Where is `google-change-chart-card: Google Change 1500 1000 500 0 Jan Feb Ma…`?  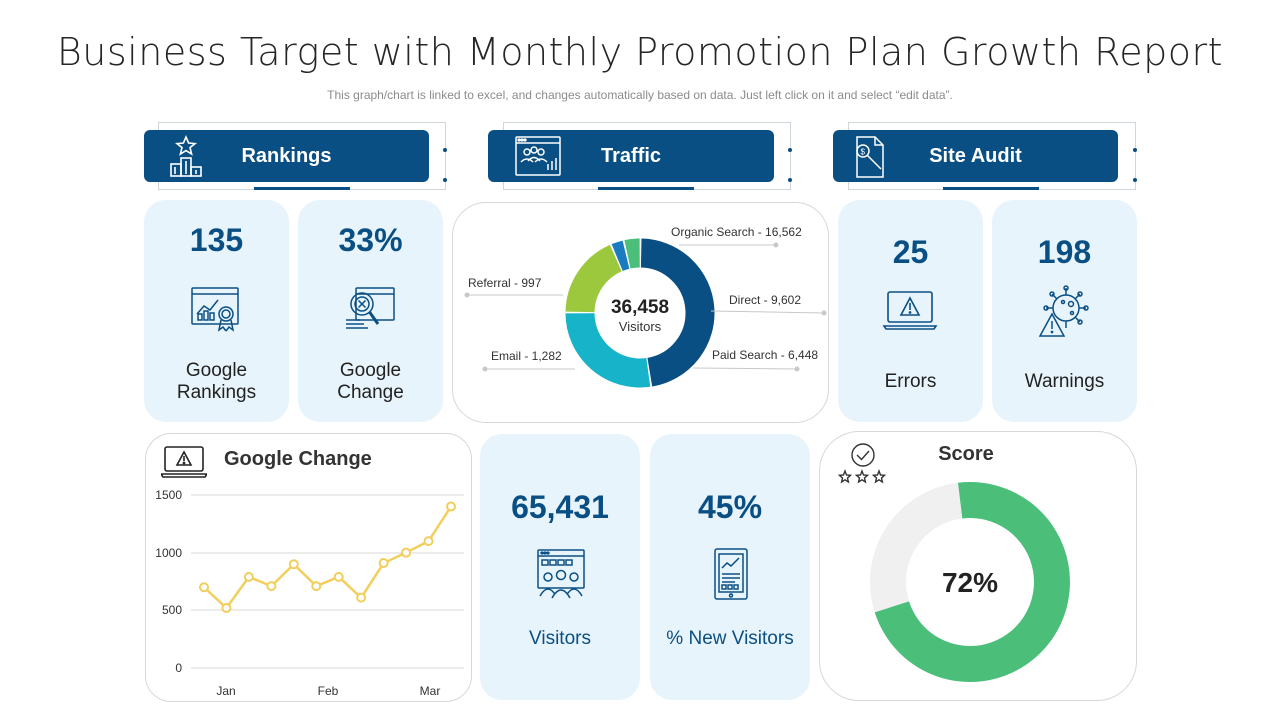
google-change-chart-card: Google Change 1500 1000 500 0 Jan Feb Ma… is located at coordinates (308, 567).